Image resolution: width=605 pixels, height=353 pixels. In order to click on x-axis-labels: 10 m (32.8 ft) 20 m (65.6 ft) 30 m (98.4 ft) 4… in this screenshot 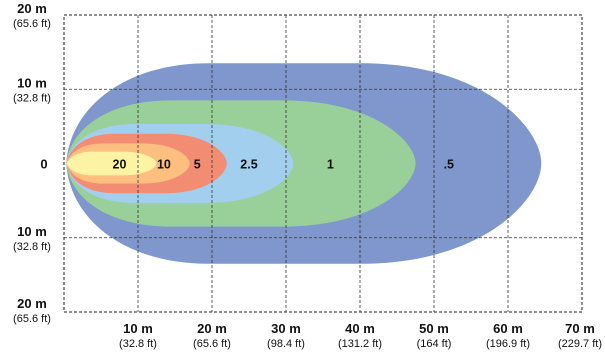, I will do `click(360, 335)`.